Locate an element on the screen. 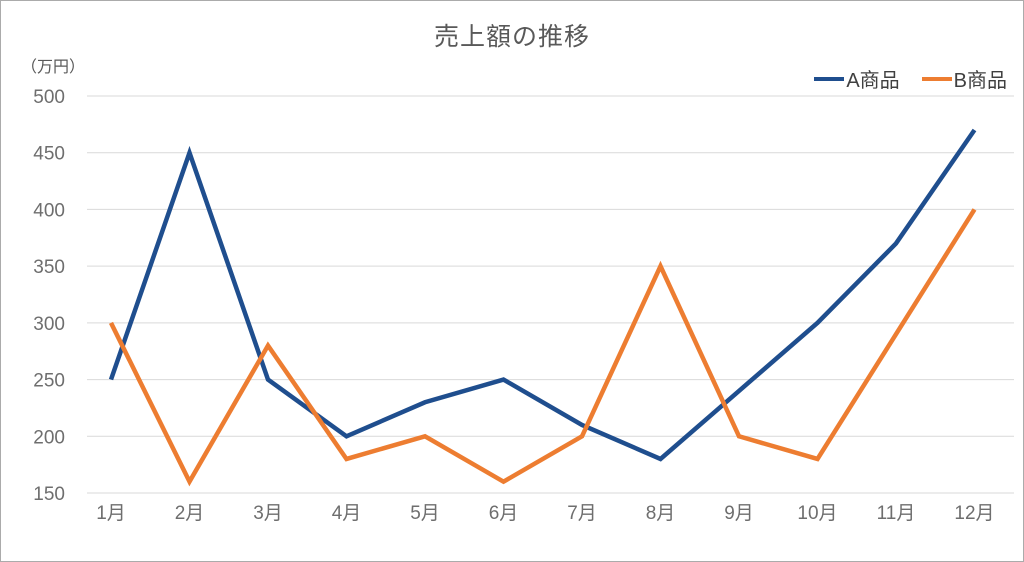 The image size is (1024, 562). legend-label-b: B商品 is located at coordinates (980, 81).